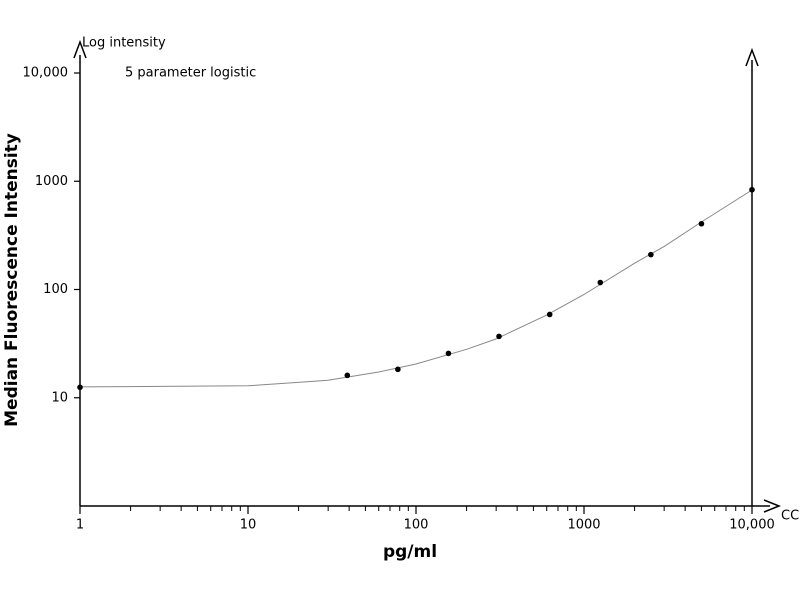  Describe the element at coordinates (55, 289) in the screenshot. I see `y-tick-label: 100` at that location.